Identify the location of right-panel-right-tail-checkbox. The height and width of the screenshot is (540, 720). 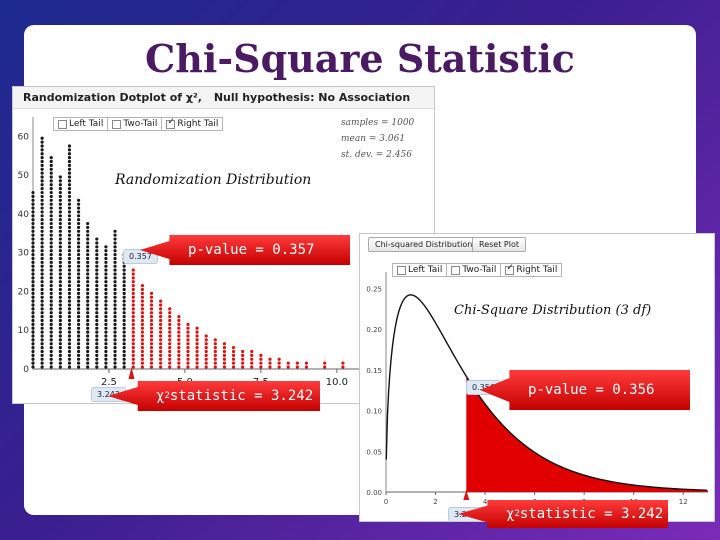
(510, 269).